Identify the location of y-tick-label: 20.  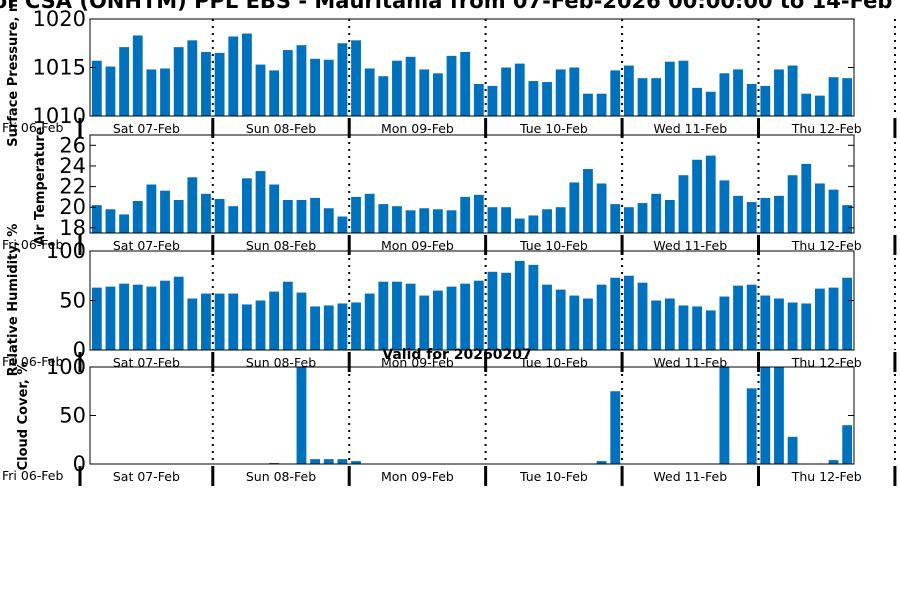
(72, 207).